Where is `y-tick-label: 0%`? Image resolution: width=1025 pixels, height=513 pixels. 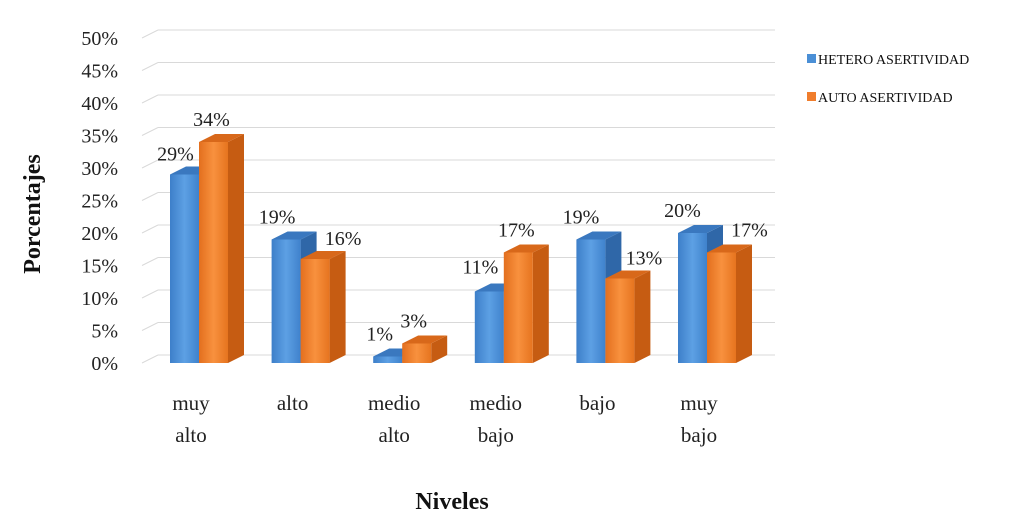
y-tick-label: 0% is located at coordinates (104, 364).